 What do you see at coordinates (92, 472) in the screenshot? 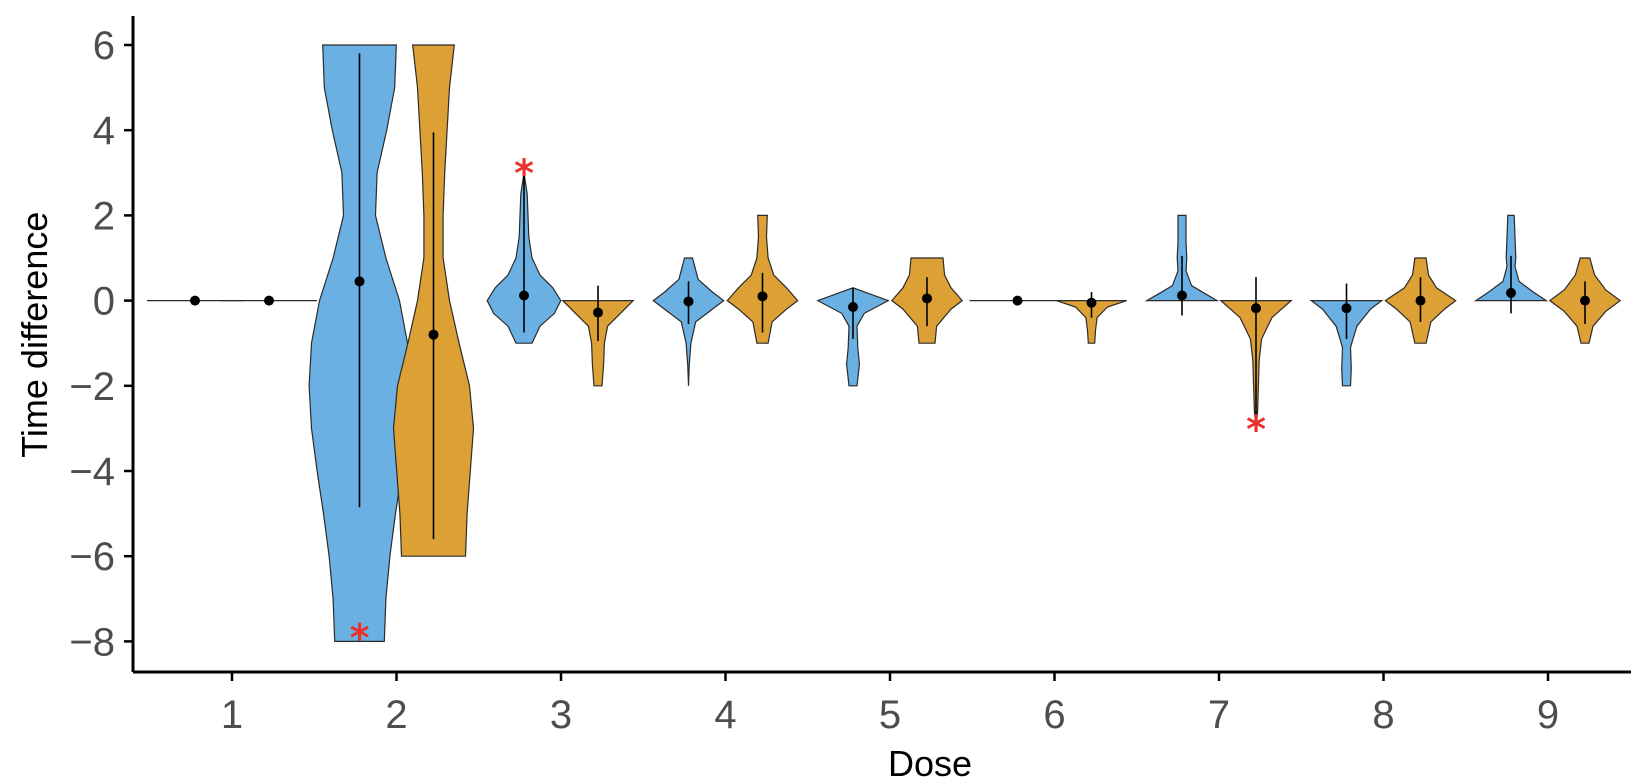
I see `y-tick-label: −4` at bounding box center [92, 472].